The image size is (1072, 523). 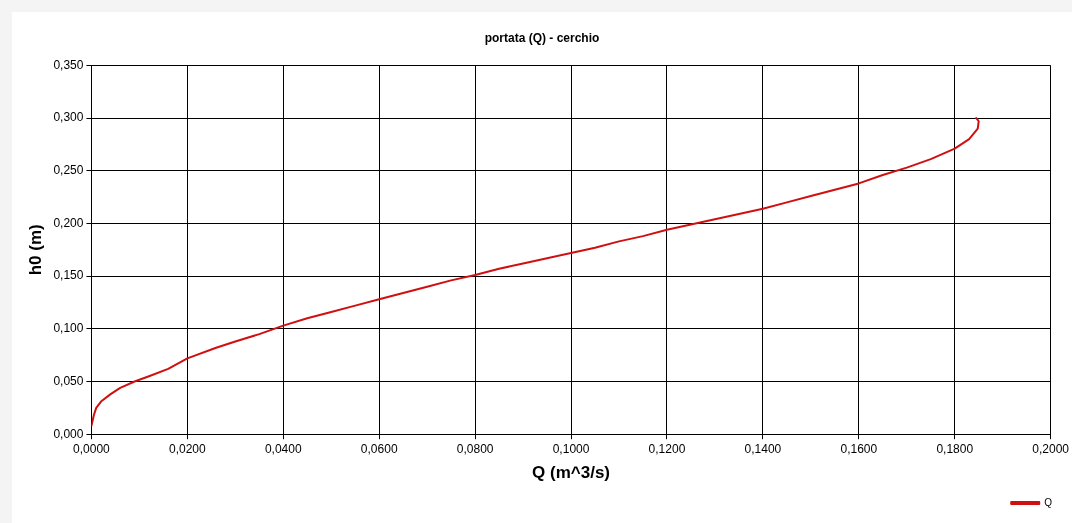 I want to click on x-tick-label: 0,2000, so click(x=1051, y=448).